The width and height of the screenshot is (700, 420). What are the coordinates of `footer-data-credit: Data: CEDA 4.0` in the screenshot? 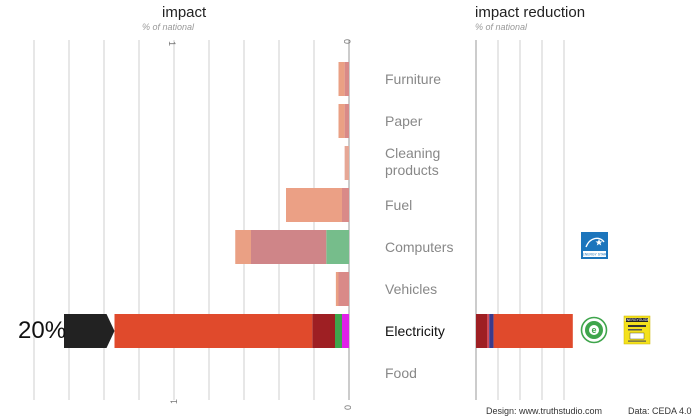 It's located at (660, 411).